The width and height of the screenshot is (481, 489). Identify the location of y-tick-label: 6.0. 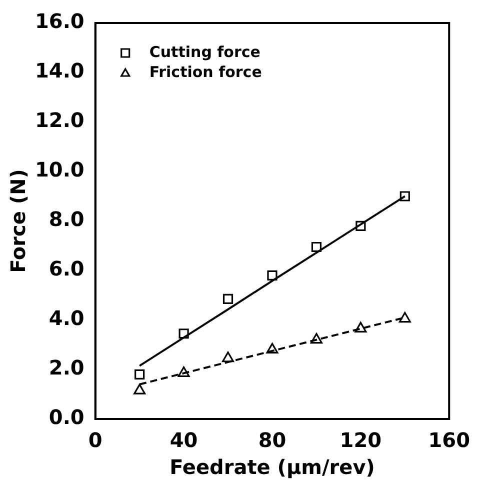
(66, 268).